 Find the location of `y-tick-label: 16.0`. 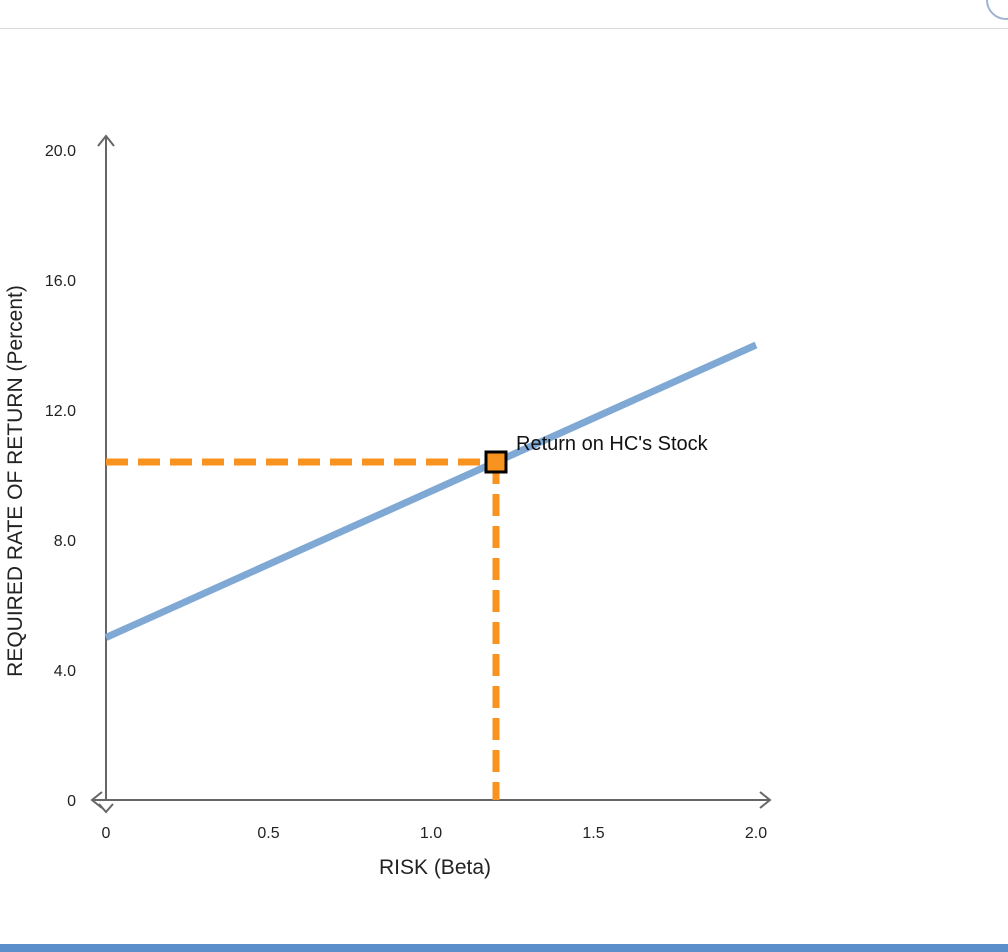

y-tick-label: 16.0 is located at coordinates (60, 281).